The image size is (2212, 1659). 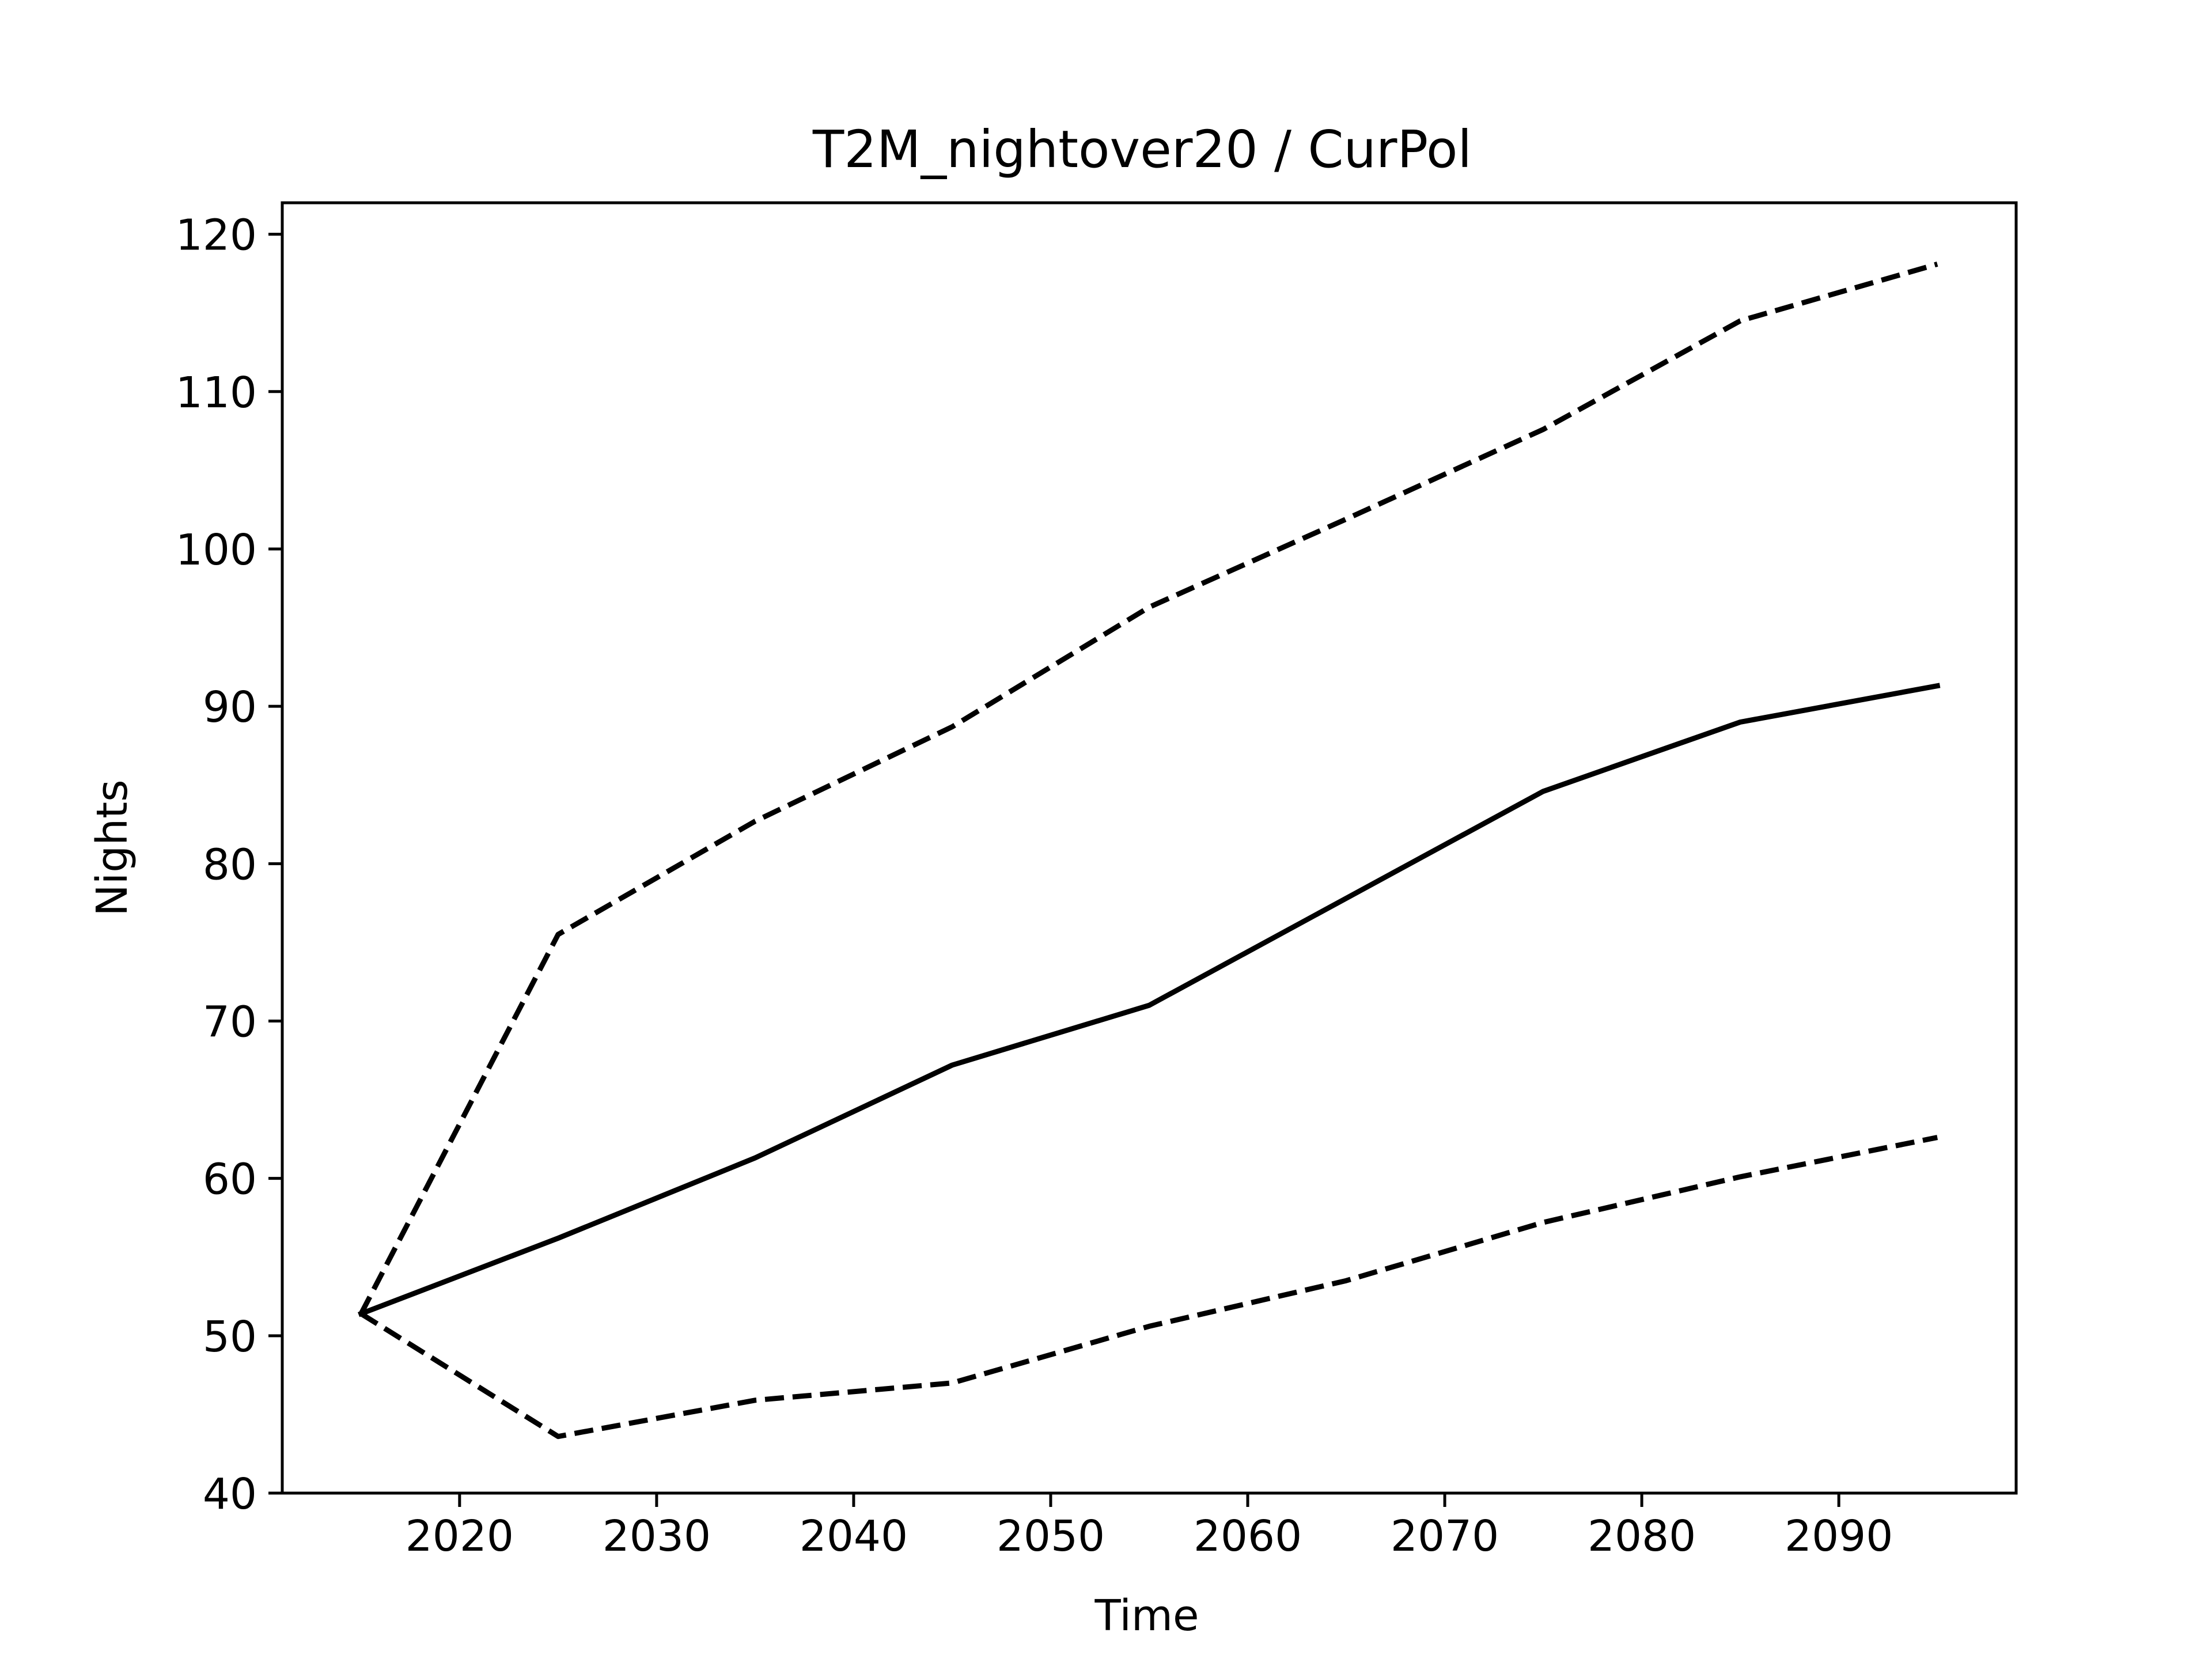 What do you see at coordinates (854, 1536) in the screenshot?
I see `x-tick-label: 2040` at bounding box center [854, 1536].